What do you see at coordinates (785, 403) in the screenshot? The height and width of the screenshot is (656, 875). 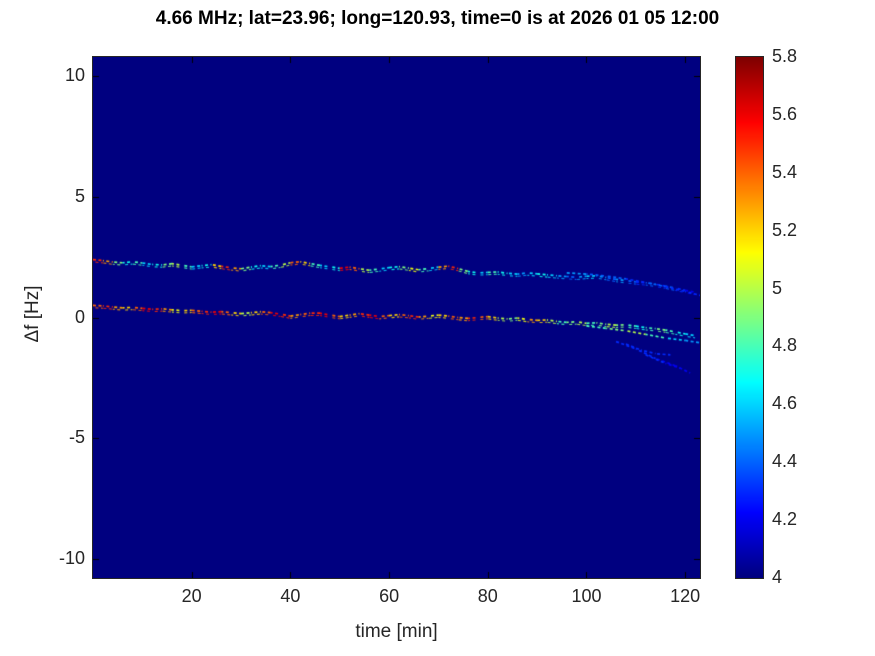 I see `colorbar-tick-label: 4.6` at bounding box center [785, 403].